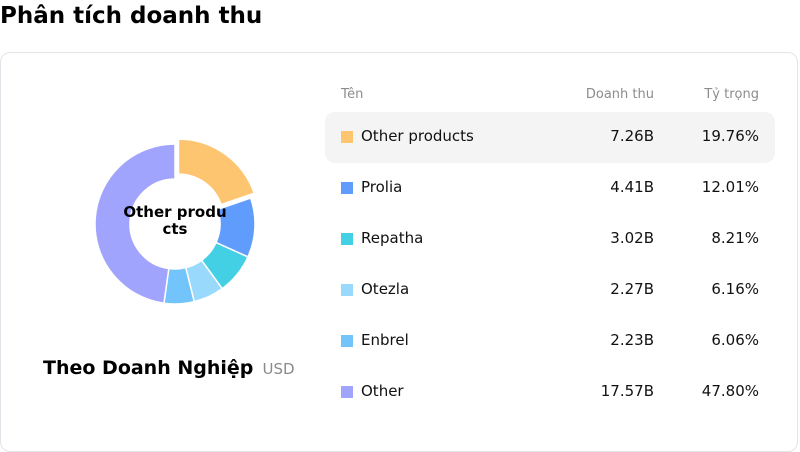 This screenshot has width=800, height=452. I want to click on row-share: 6.06%, so click(735, 340).